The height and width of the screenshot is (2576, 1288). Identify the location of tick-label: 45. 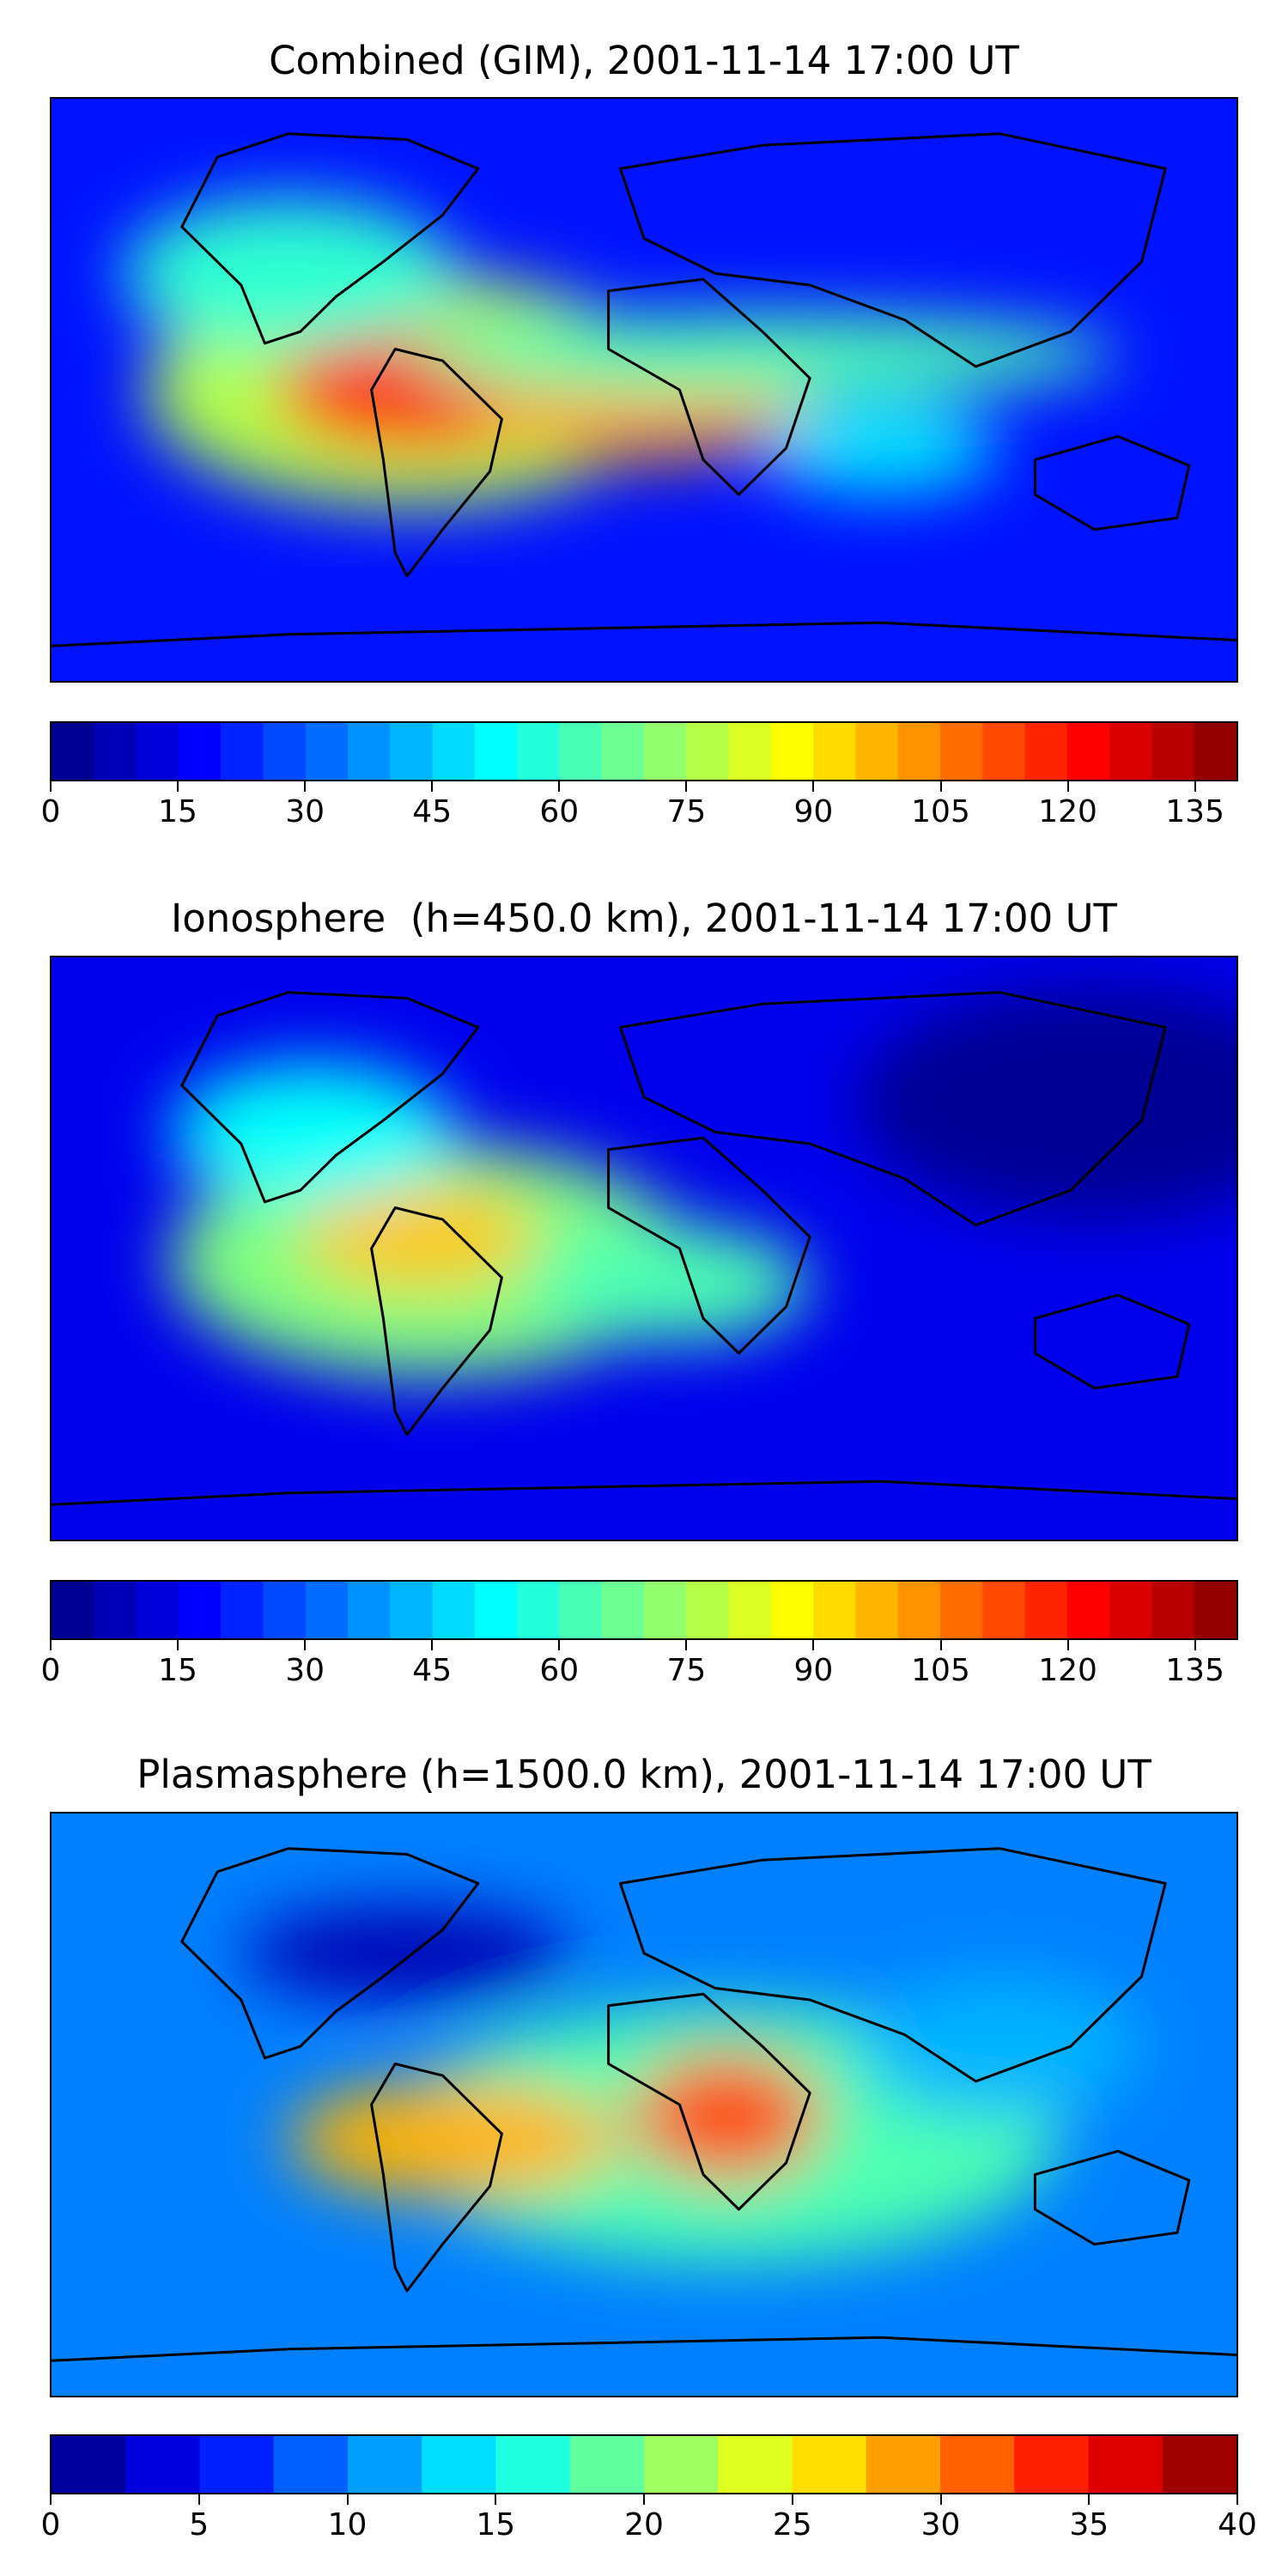
(432, 812).